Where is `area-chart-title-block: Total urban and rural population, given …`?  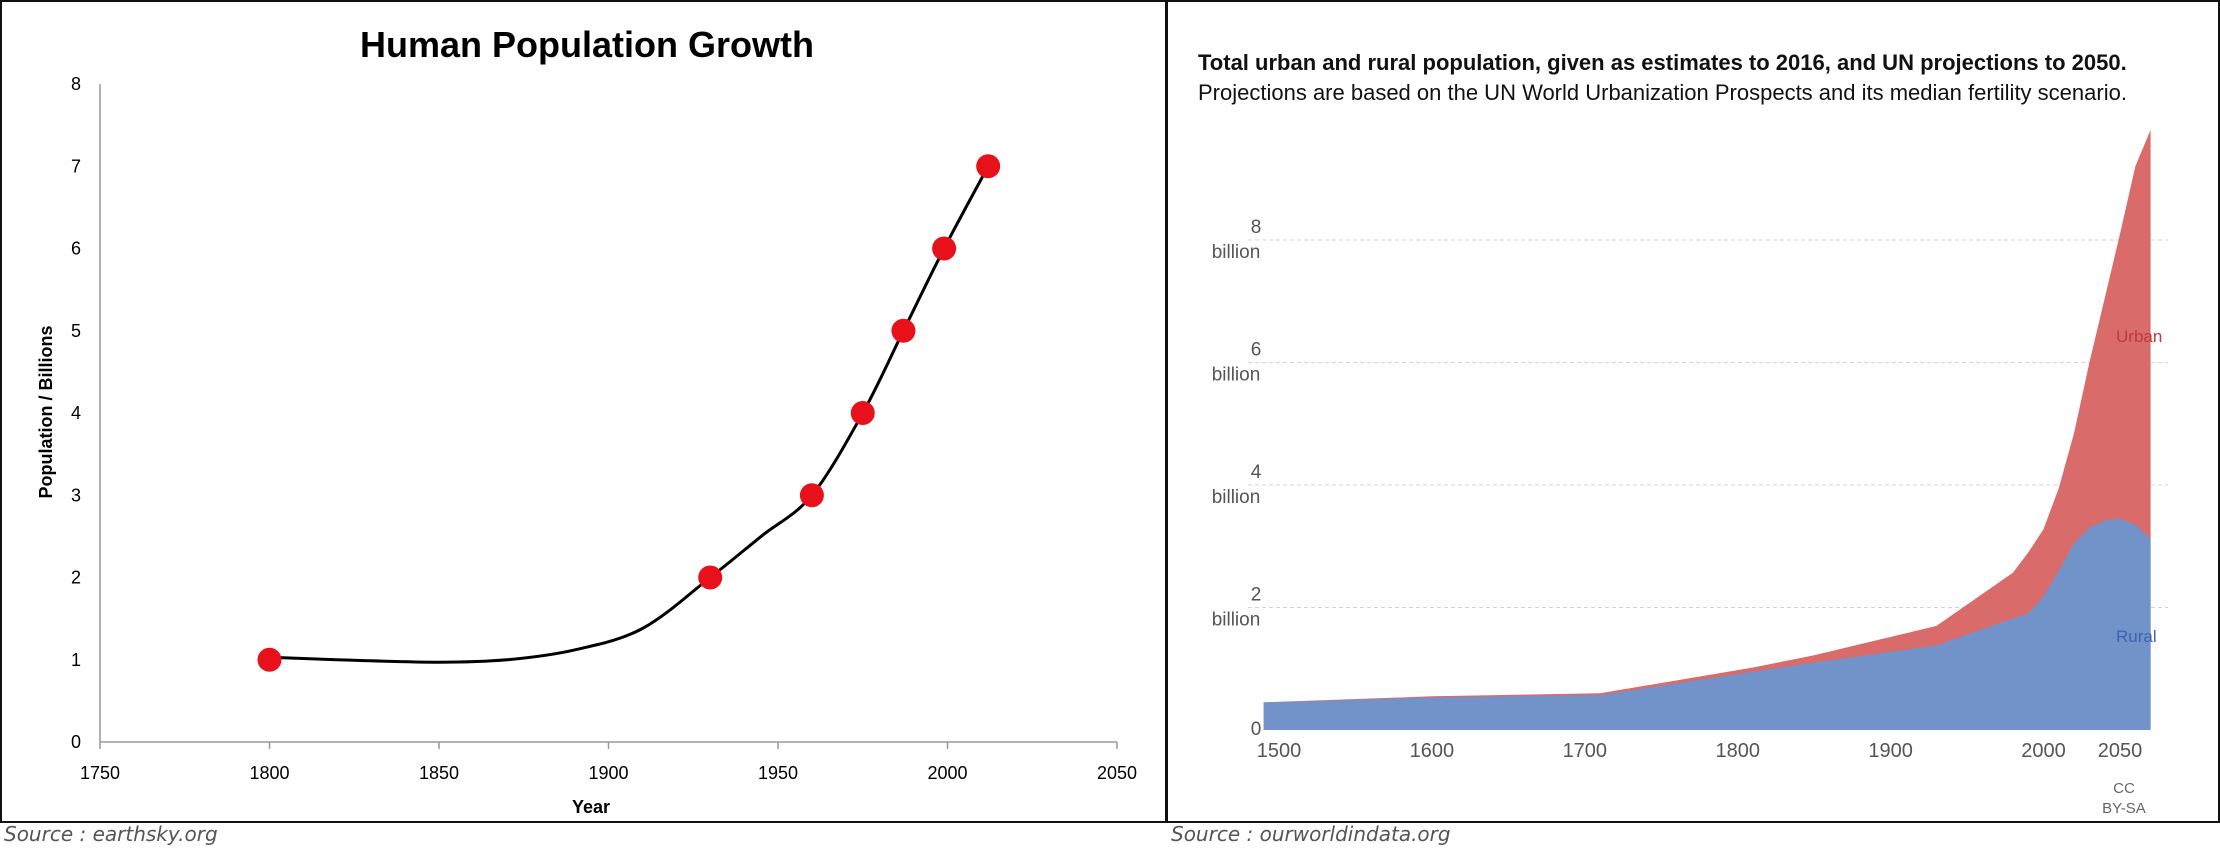
area-chart-title-block: Total urban and rural population, given … is located at coordinates (1662, 78).